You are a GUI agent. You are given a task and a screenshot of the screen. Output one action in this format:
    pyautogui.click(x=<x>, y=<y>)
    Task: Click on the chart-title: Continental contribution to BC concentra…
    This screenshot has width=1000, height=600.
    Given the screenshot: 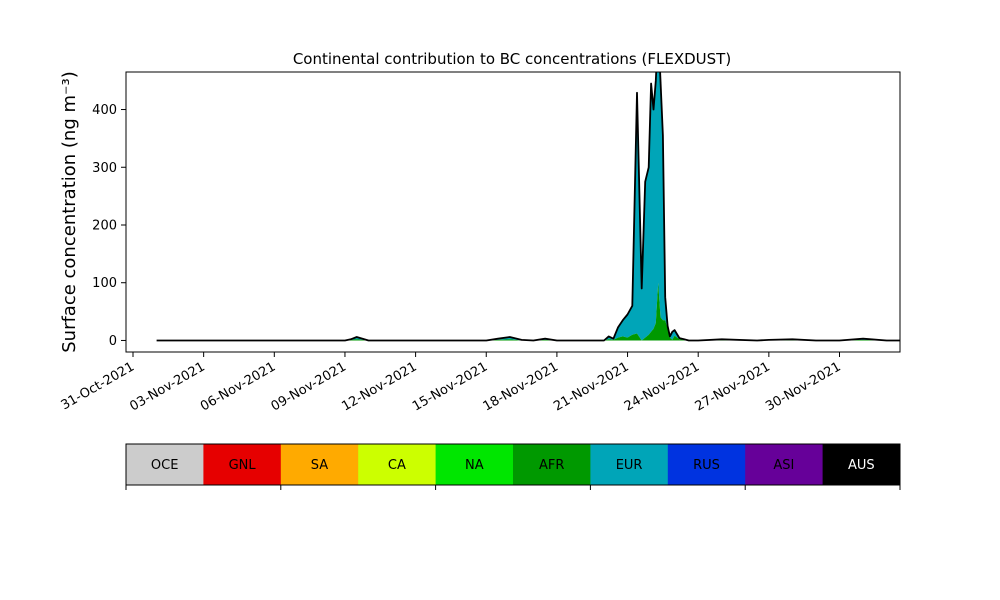 What is the action you would take?
    pyautogui.click(x=512, y=59)
    